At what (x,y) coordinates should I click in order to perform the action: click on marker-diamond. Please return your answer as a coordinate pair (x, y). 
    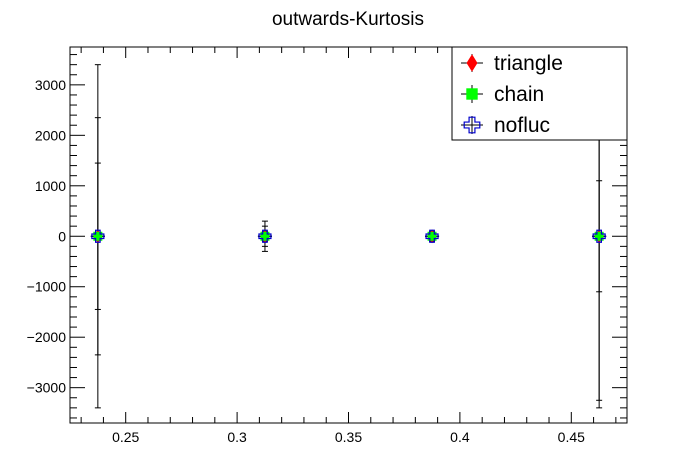
    Looking at the image, I should click on (472, 63).